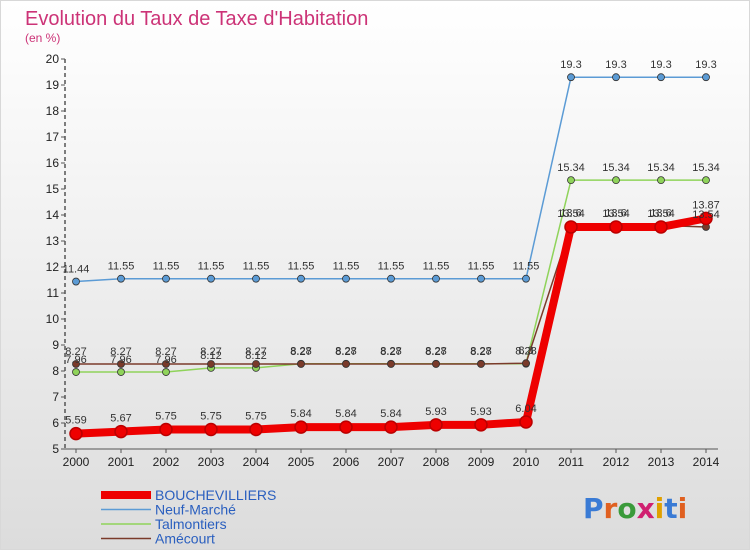 This screenshot has height=551, width=750. Describe the element at coordinates (706, 205) in the screenshot. I see `data-label: 13.87` at that location.